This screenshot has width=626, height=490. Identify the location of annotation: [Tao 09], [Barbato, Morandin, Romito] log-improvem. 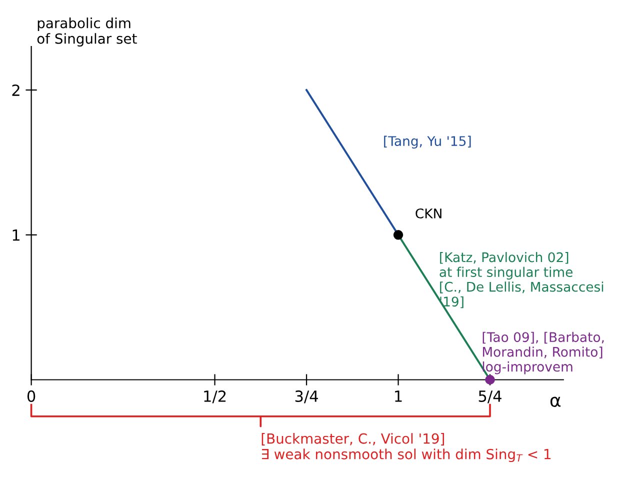
(543, 353).